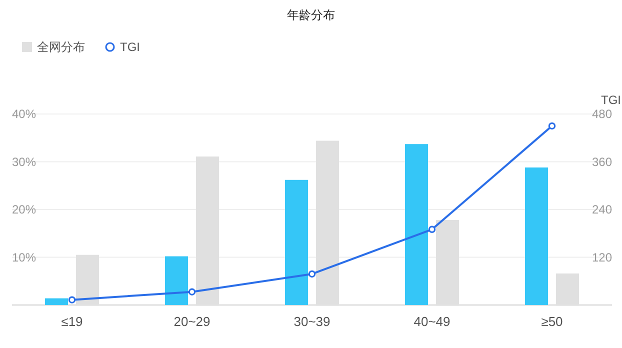  I want to click on y2-tick-label: 480, so click(602, 114).